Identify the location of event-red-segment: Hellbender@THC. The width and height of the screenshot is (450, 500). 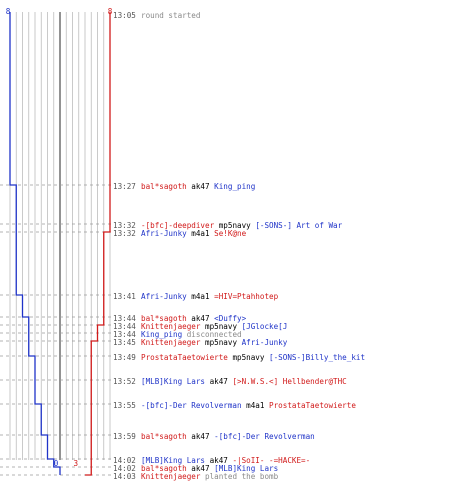
(312, 381).